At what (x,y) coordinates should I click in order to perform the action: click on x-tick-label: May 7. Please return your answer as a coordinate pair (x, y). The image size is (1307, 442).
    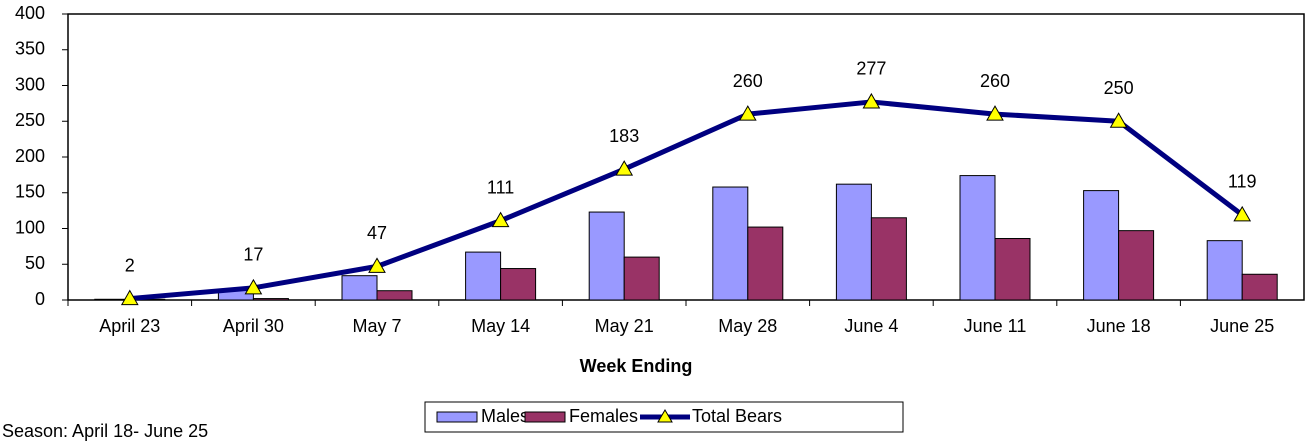
    Looking at the image, I should click on (376, 326).